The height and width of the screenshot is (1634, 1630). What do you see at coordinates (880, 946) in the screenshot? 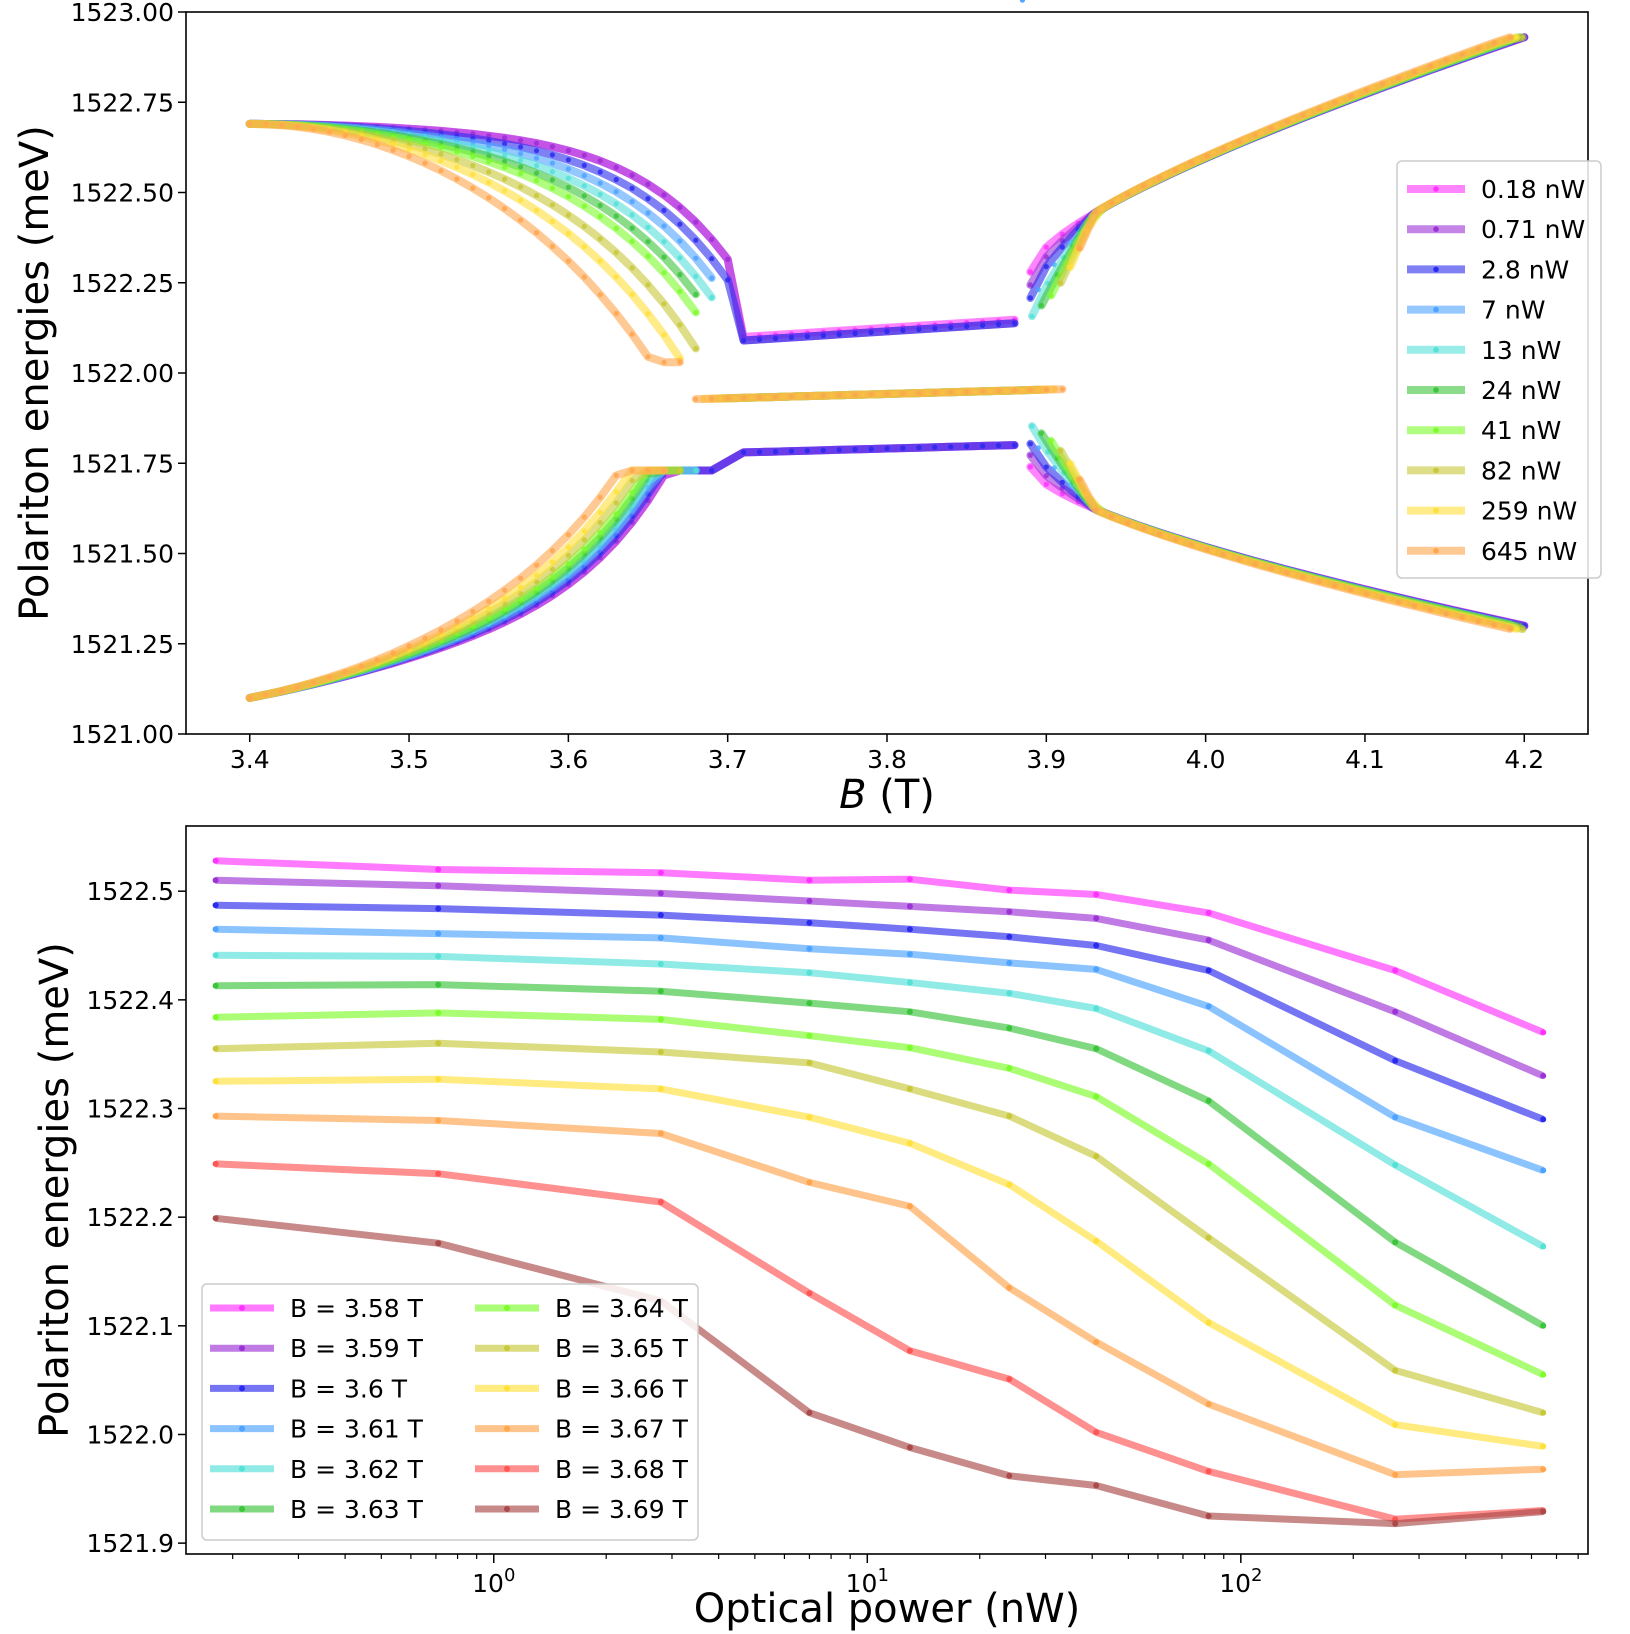
I see `bottom-series-1-line` at bounding box center [880, 946].